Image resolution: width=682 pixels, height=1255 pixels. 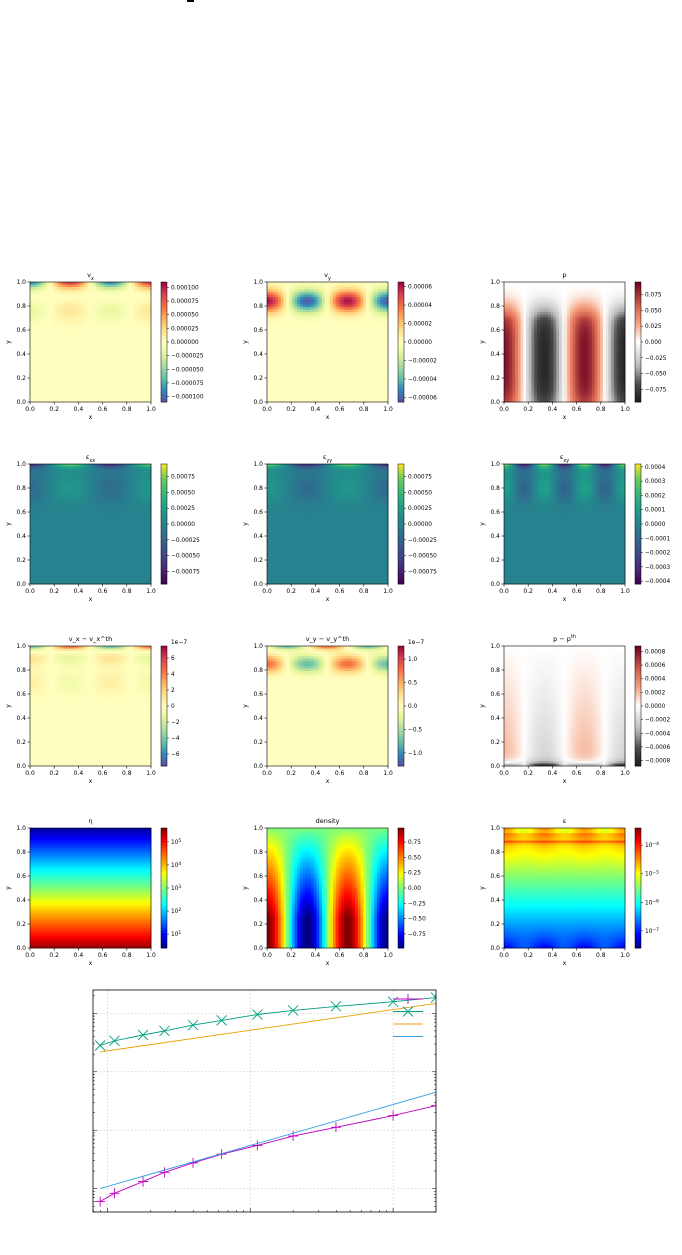 I want to click on colorbar-tick-label: 0.00004, so click(x=420, y=306).